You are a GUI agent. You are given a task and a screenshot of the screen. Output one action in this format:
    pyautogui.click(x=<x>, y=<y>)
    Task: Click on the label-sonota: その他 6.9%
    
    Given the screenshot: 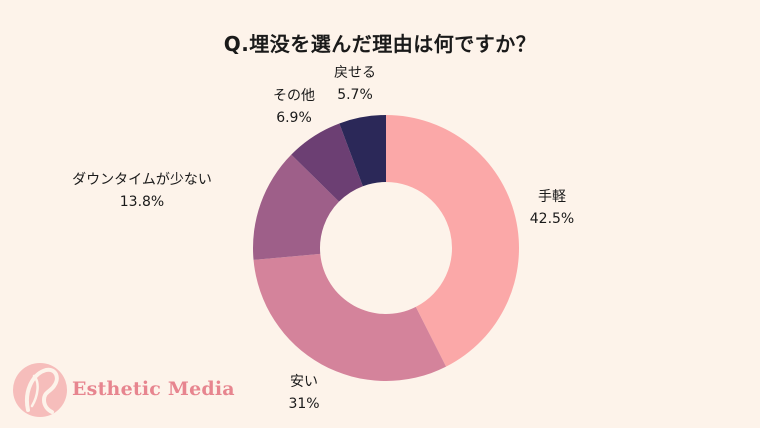 What is the action you would take?
    pyautogui.click(x=294, y=107)
    